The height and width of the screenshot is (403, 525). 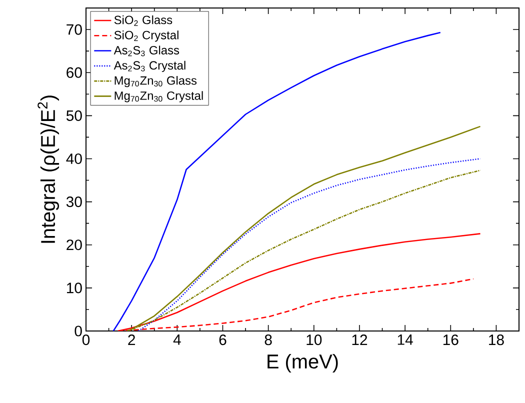 What do you see at coordinates (158, 96) in the screenshot?
I see `legend-label: Mg$_{70}$Zn$_{30}$ Crystal` at bounding box center [158, 96].